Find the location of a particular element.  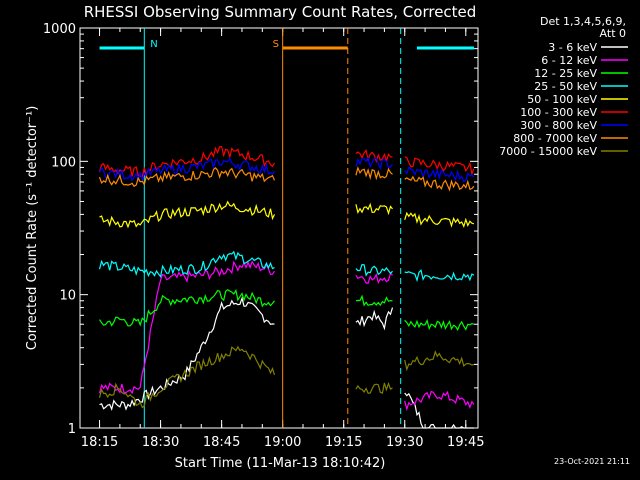

x-tick-label: 18:45 is located at coordinates (221, 442).